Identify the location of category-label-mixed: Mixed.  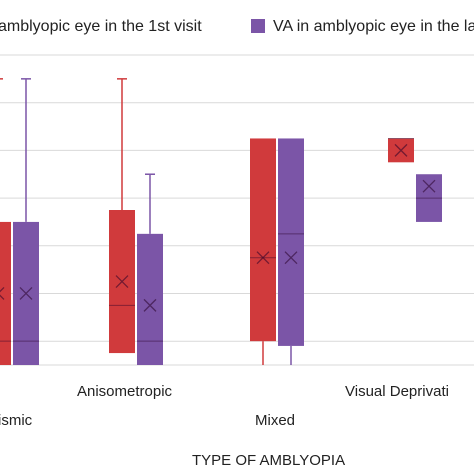
(275, 420).